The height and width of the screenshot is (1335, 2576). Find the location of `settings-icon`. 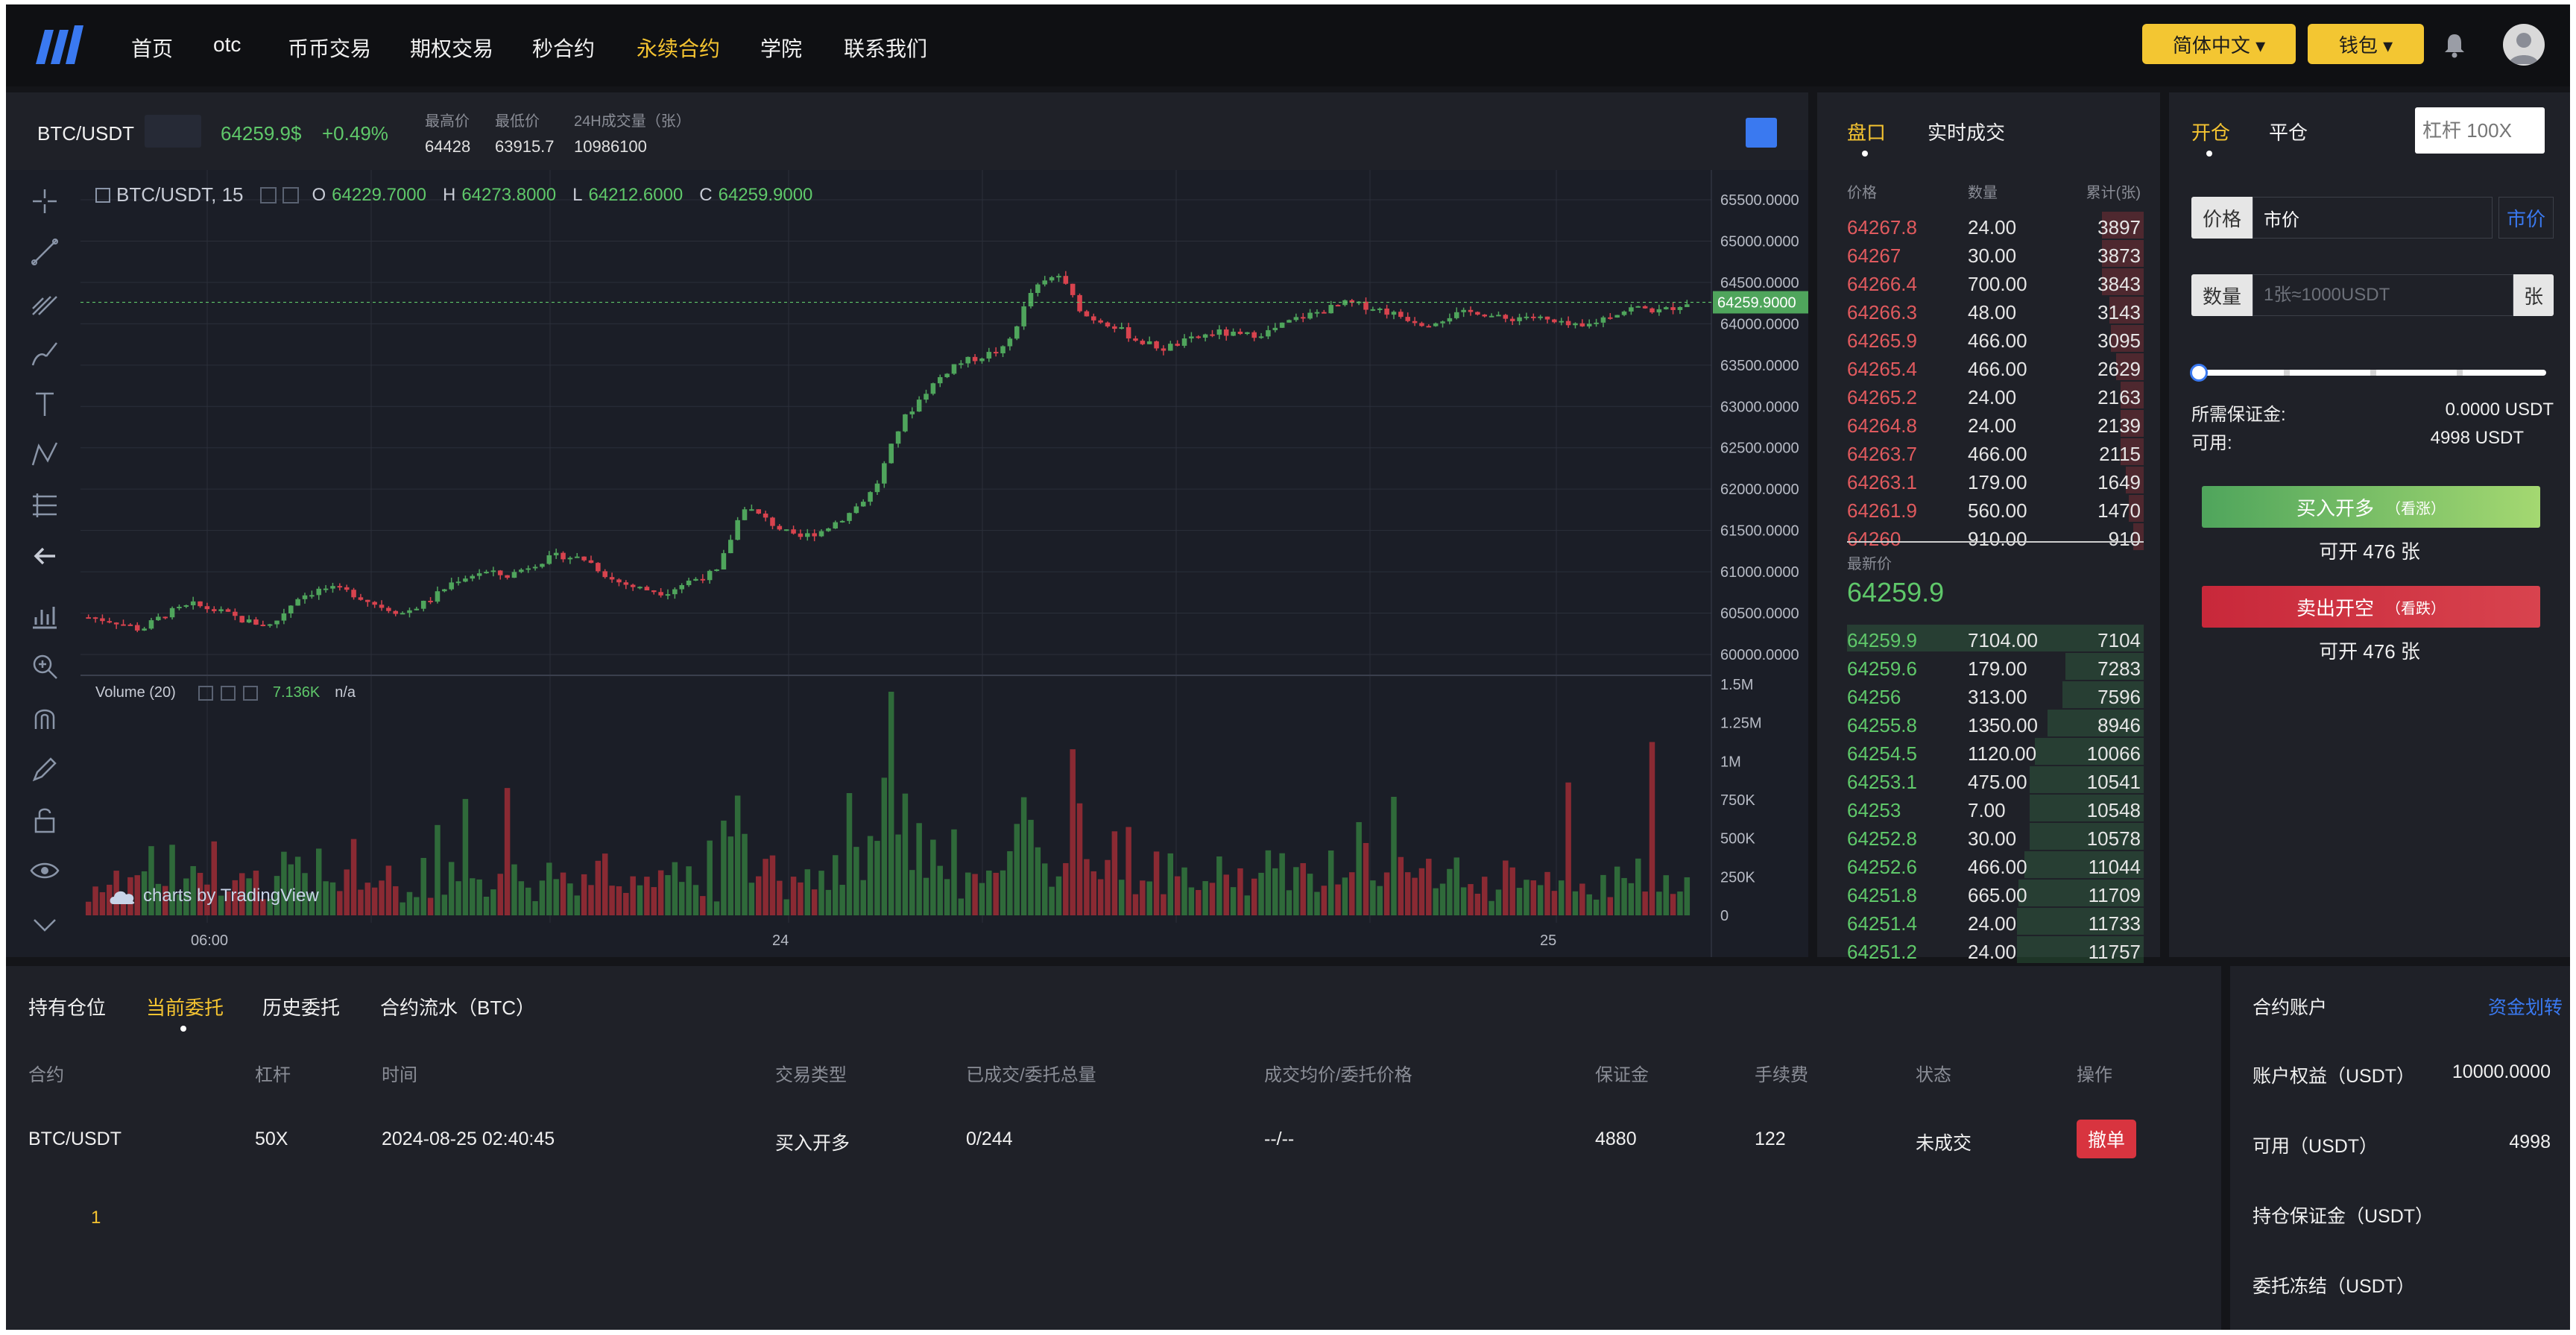

settings-icon is located at coordinates (268, 194).